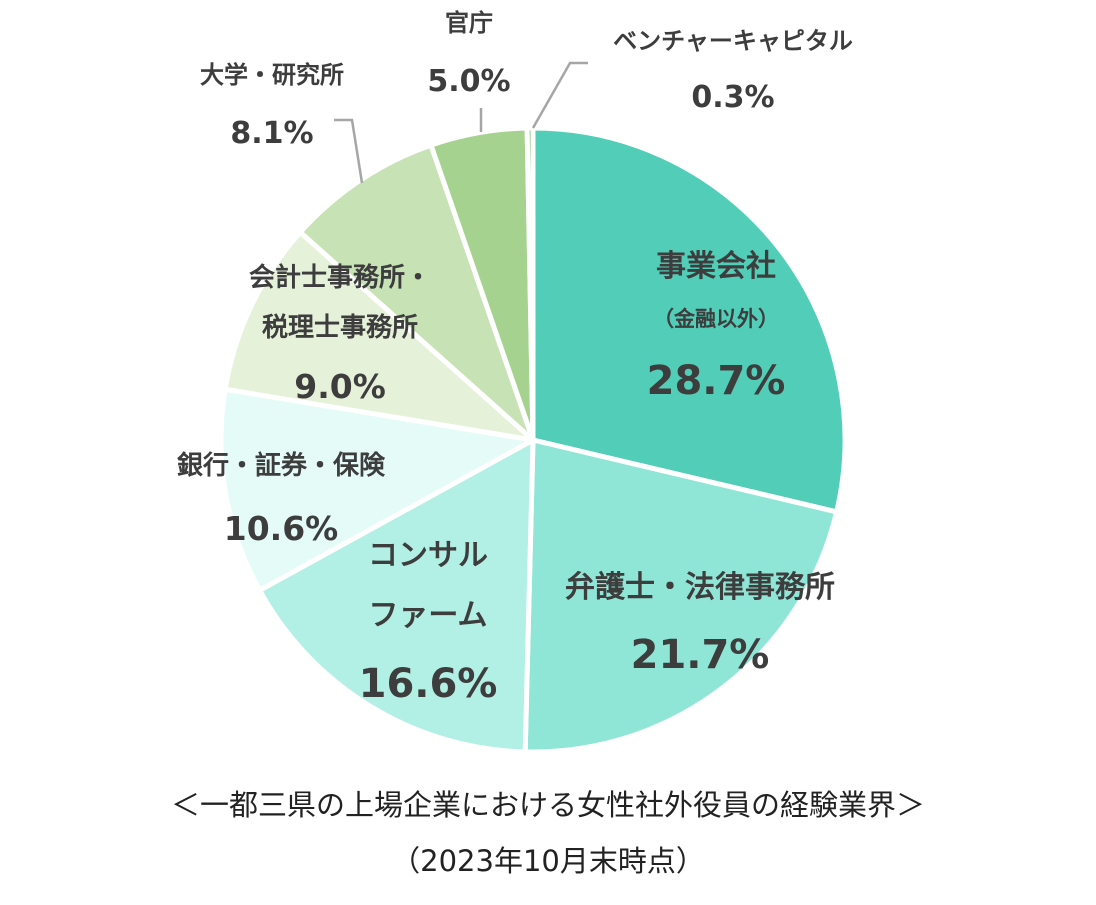 Image resolution: width=1096 pixels, height=905 pixels. Describe the element at coordinates (700, 655) in the screenshot. I see `slice-value-bengoshi: 21.7%` at that location.